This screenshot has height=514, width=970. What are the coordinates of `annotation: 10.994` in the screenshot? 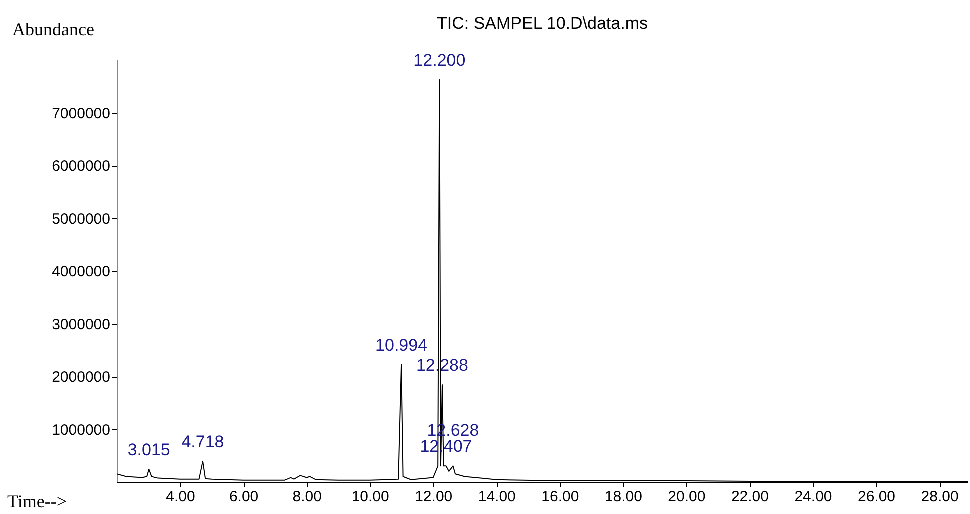 It's located at (402, 345).